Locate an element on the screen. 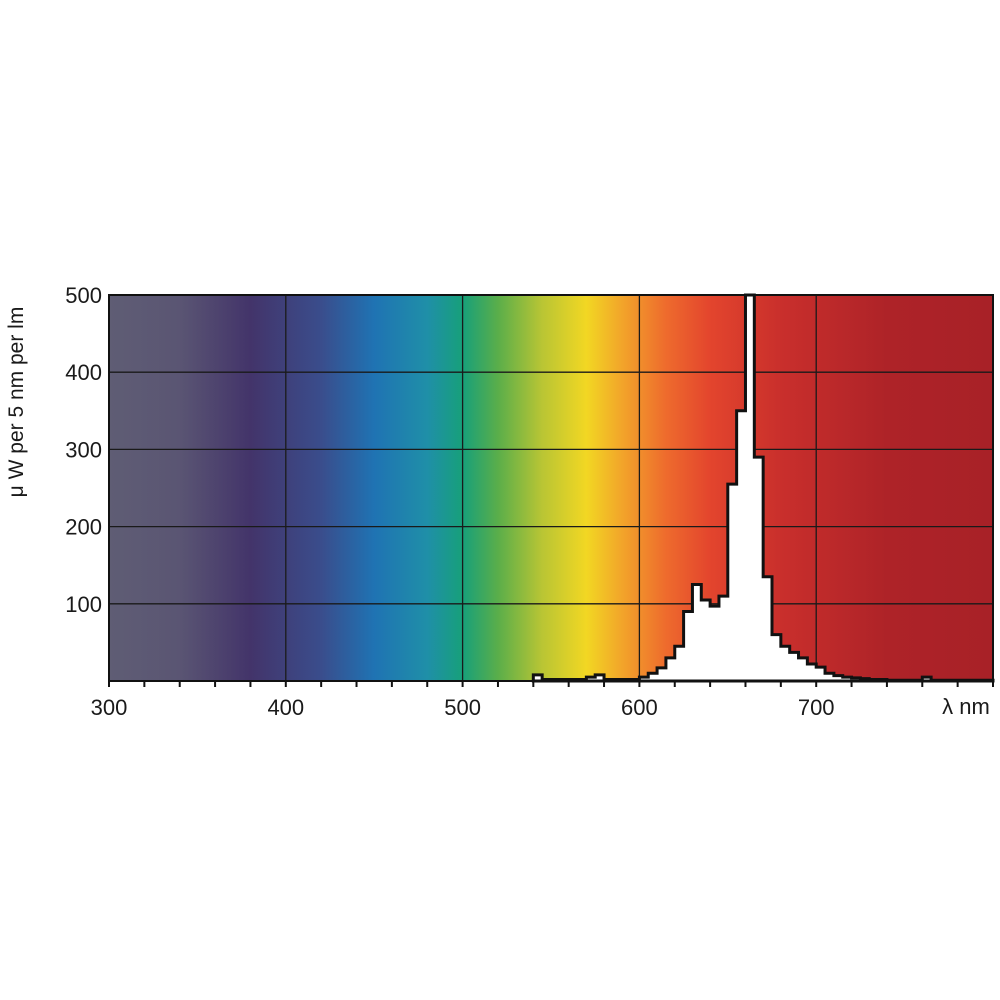 This screenshot has height=1000, width=1000. y-tick-label: 100 is located at coordinates (83, 604).